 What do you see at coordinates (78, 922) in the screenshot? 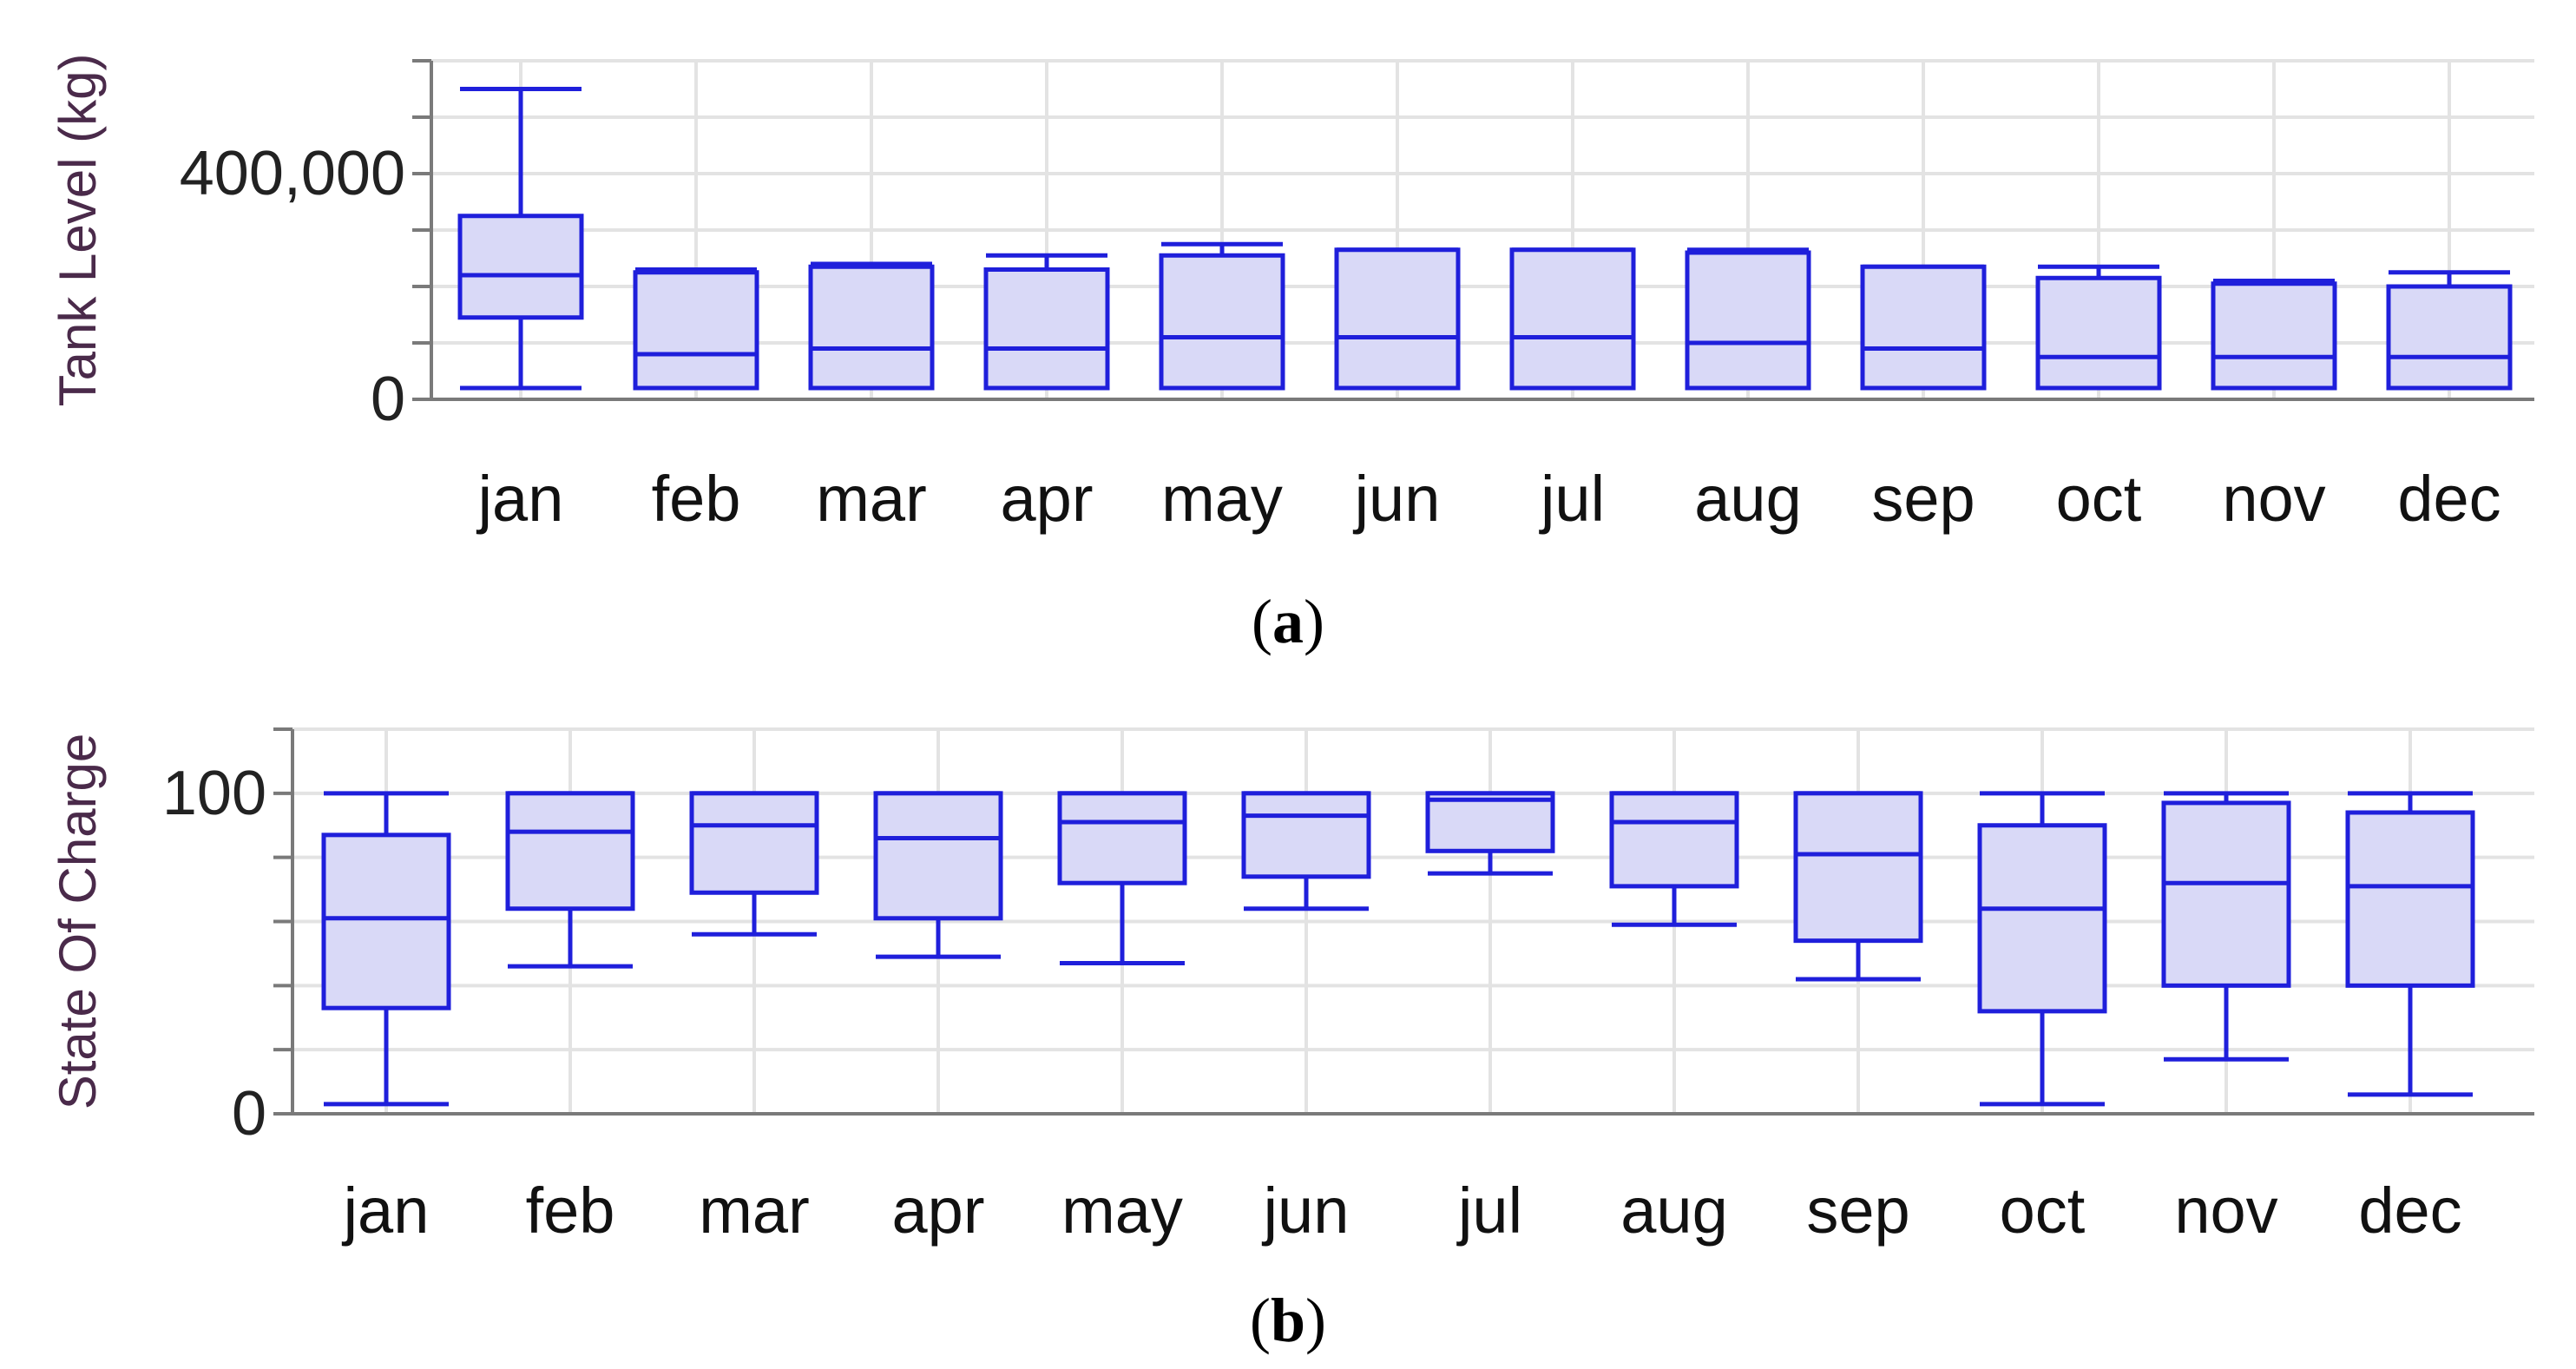
I see `y-axis-title: State Of Charge` at bounding box center [78, 922].